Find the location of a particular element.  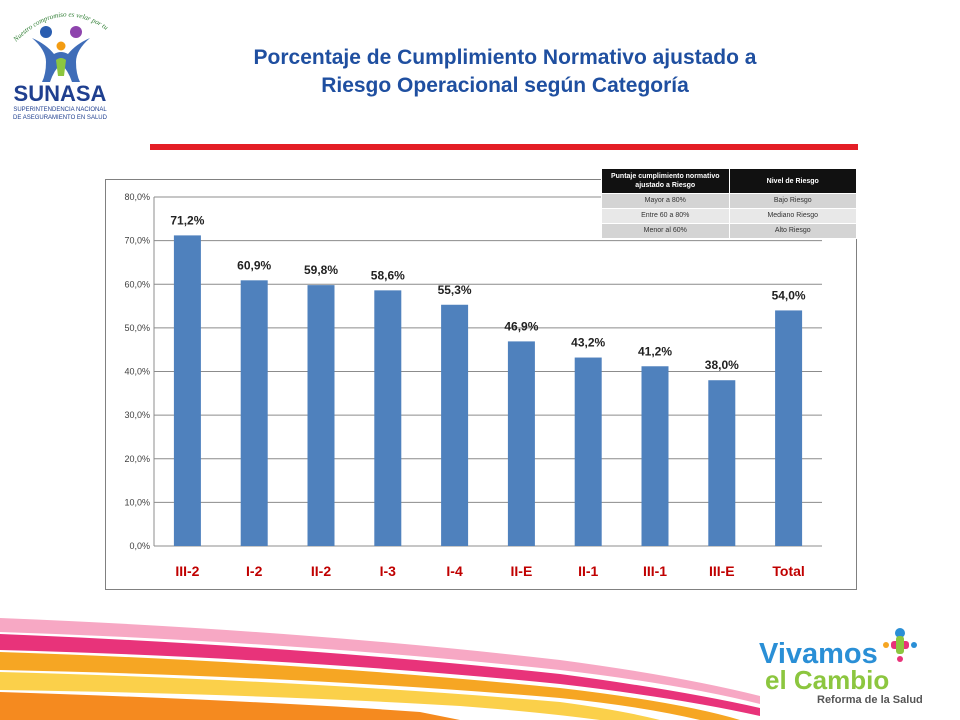

data-label: 55,3% is located at coordinates (455, 290).